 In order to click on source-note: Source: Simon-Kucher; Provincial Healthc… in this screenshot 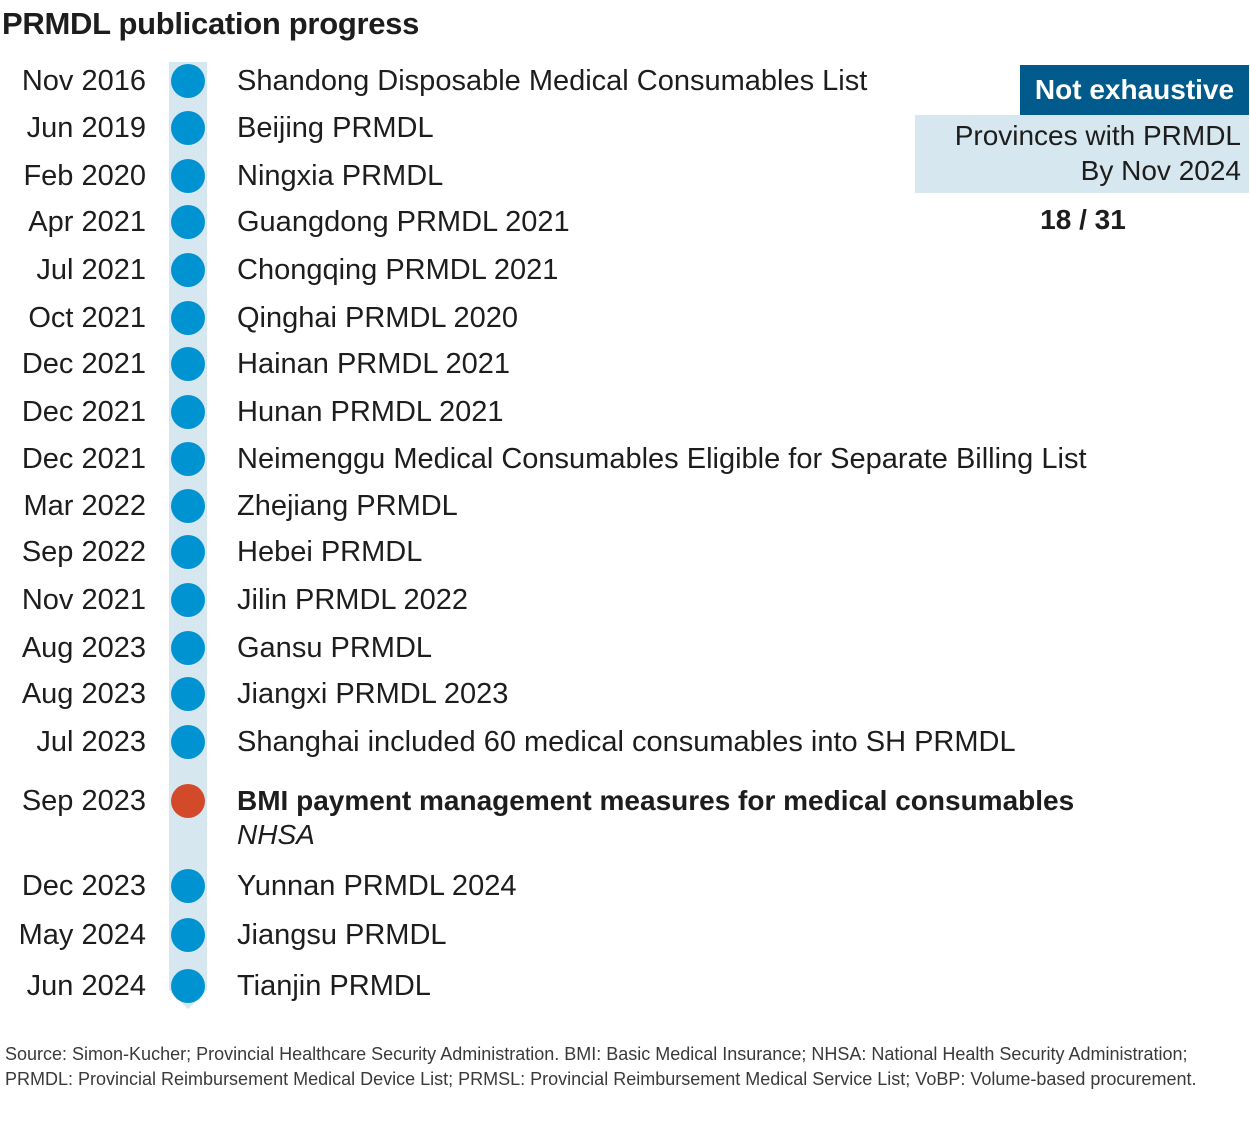, I will do `click(601, 1066)`.